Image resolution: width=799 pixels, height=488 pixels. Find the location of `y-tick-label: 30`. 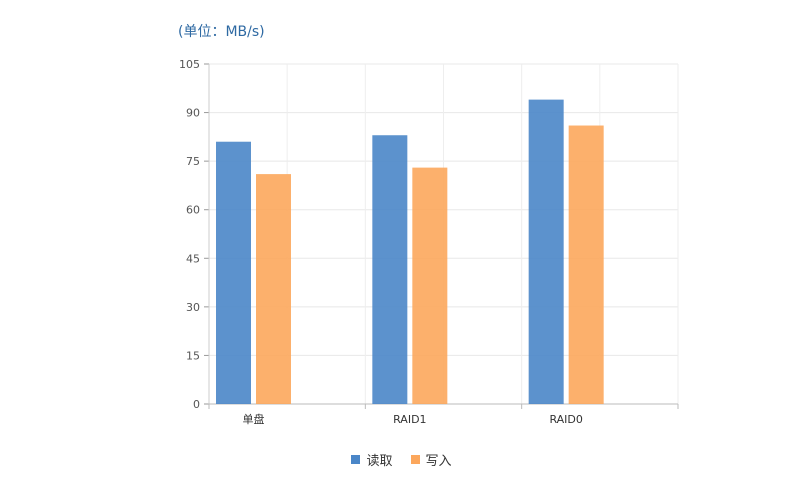

y-tick-label: 30 is located at coordinates (193, 307).